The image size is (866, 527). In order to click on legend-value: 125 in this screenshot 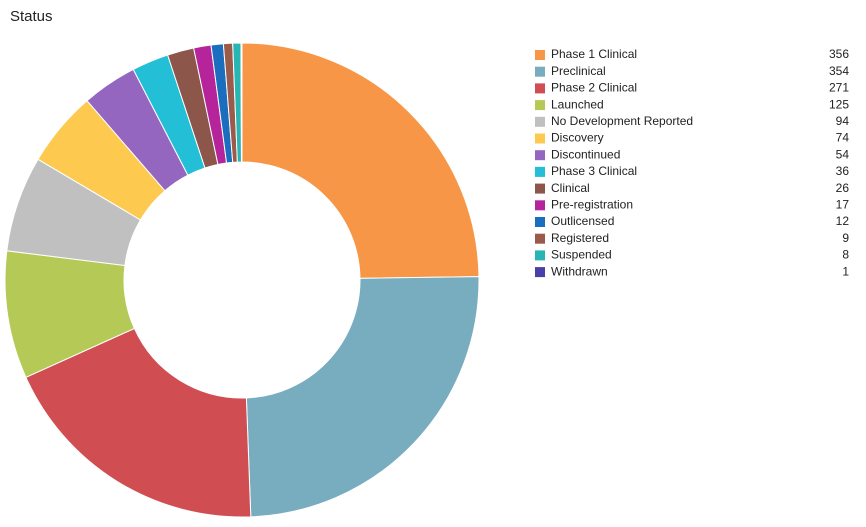, I will do `click(839, 104)`.